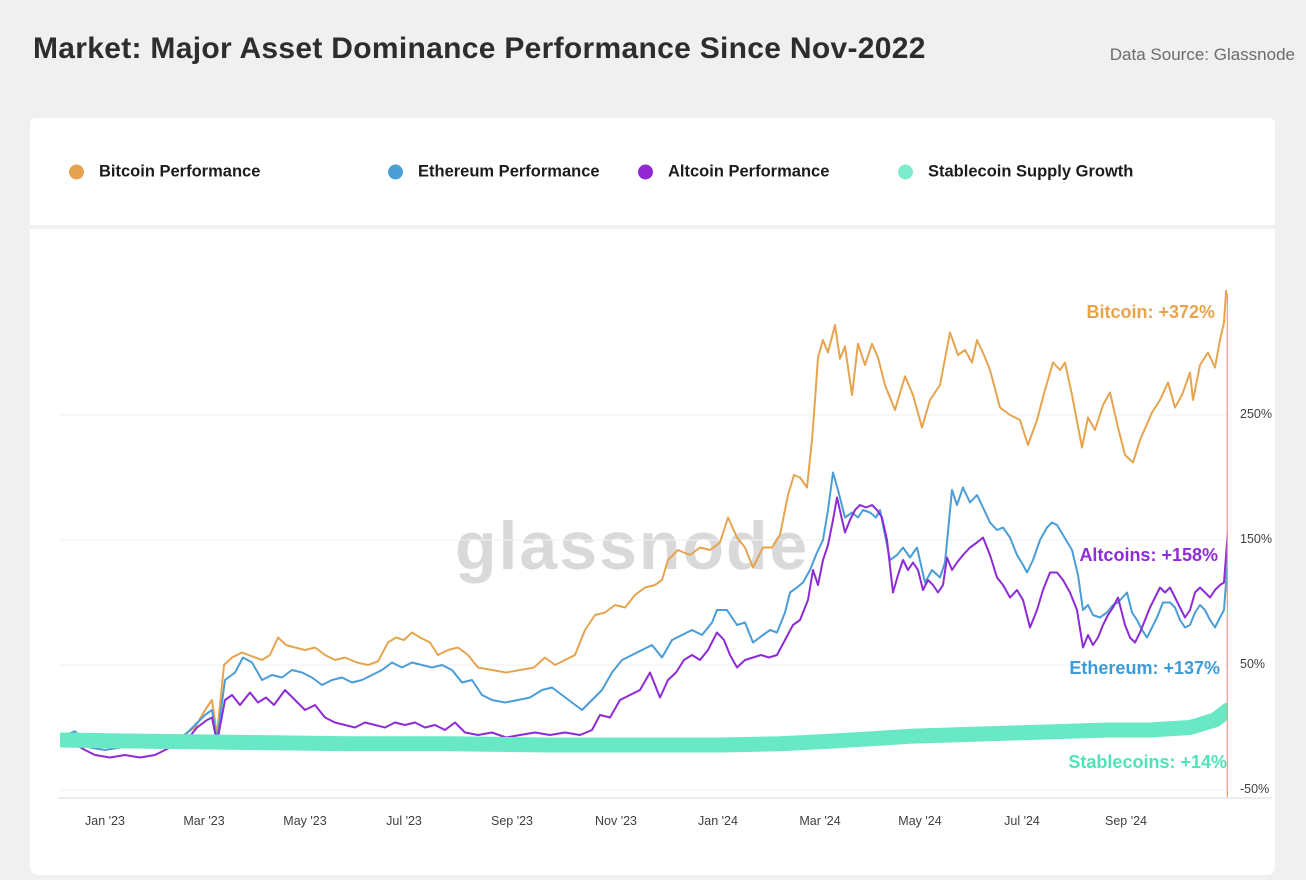  I want to click on x-tick-label: Sep '24, so click(1126, 821).